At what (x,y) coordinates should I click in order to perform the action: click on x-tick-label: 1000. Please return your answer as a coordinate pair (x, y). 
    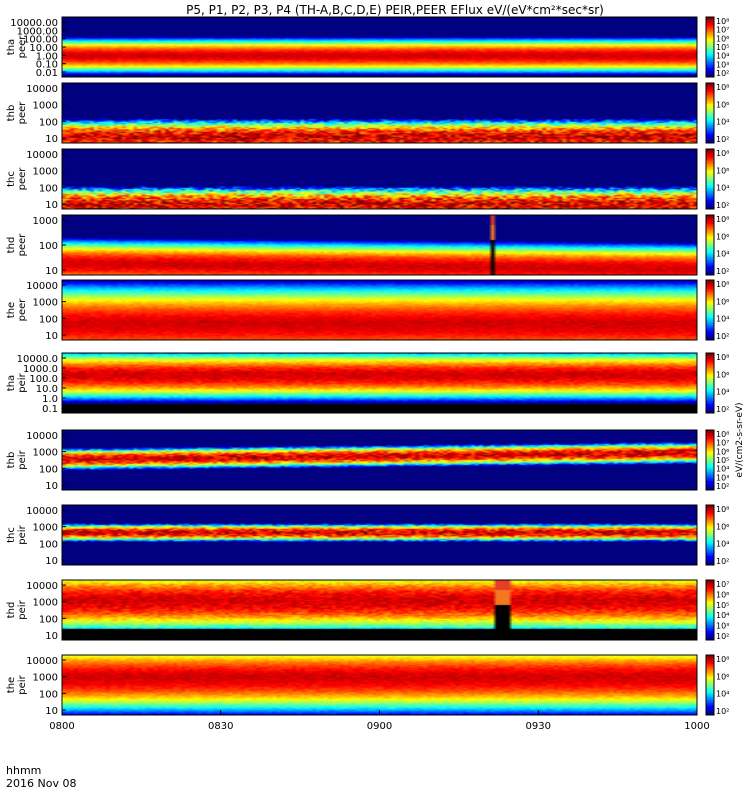
    Looking at the image, I should click on (696, 726).